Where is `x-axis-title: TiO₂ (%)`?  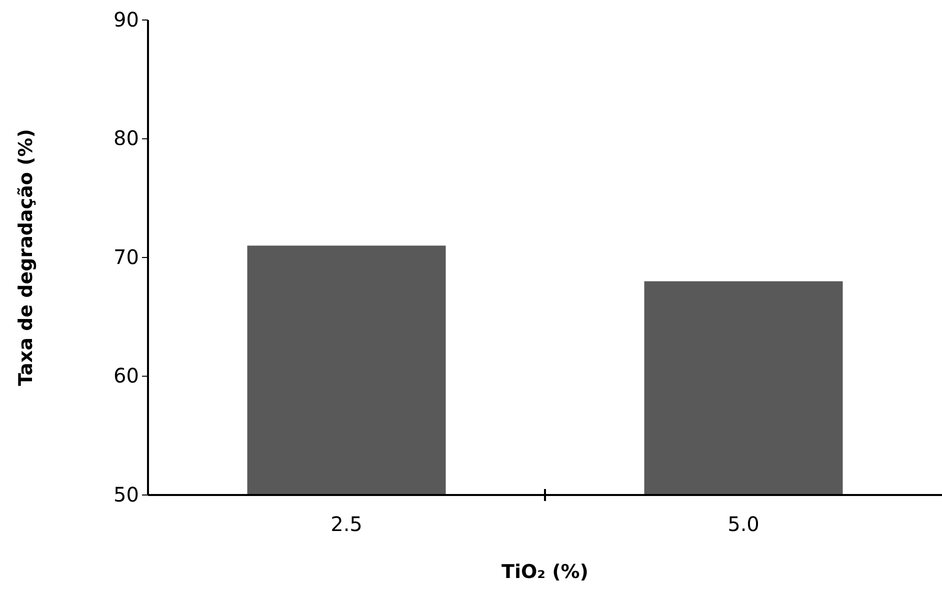 x-axis-title: TiO₂ (%) is located at coordinates (545, 572).